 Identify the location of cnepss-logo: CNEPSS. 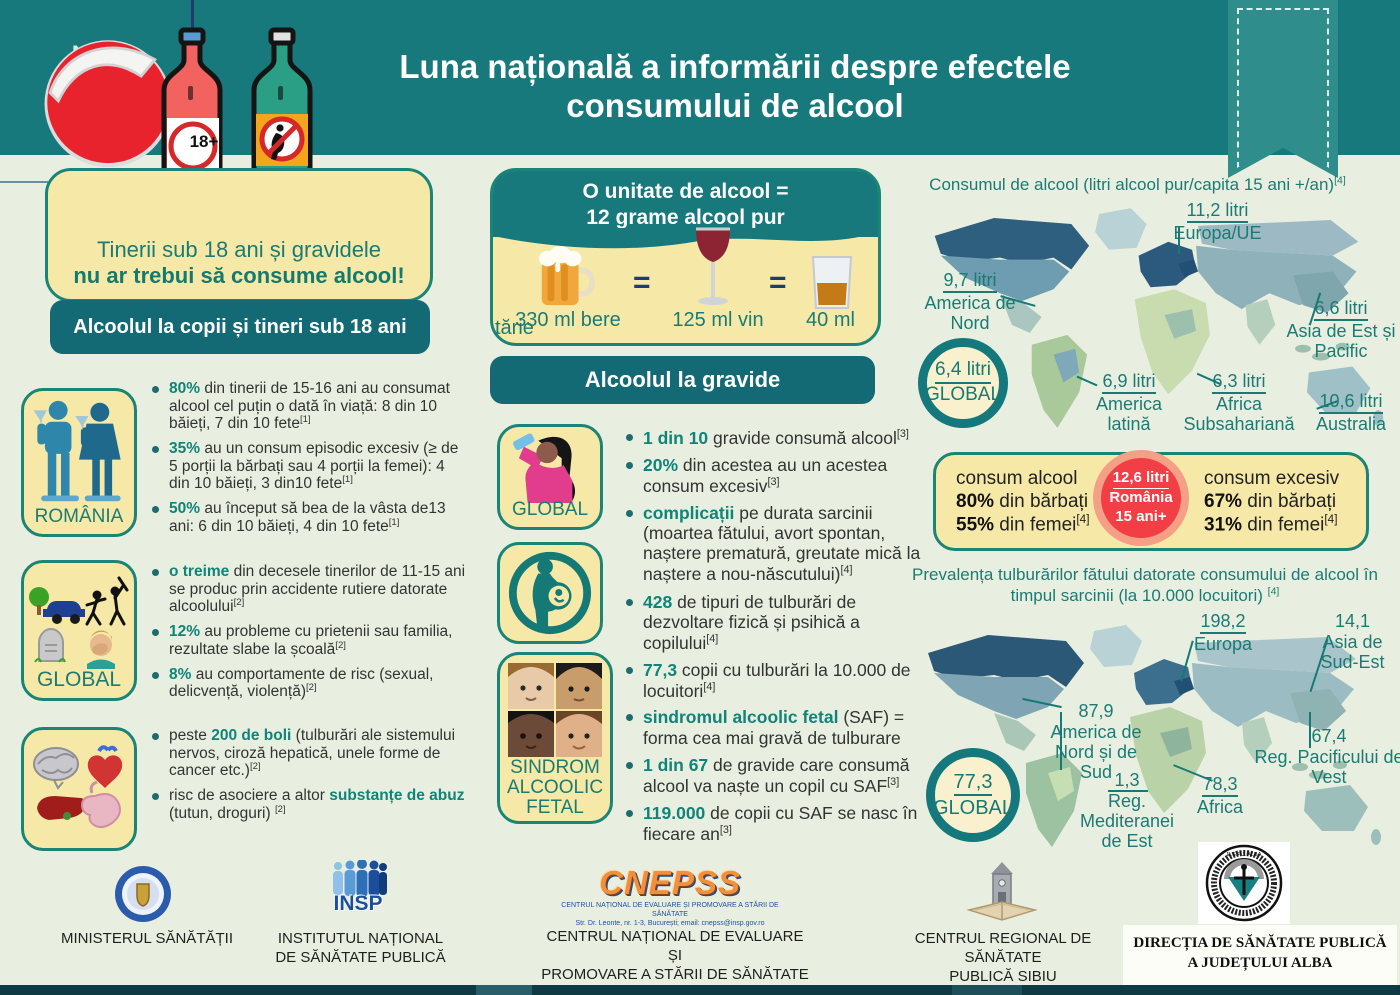
(670, 882).